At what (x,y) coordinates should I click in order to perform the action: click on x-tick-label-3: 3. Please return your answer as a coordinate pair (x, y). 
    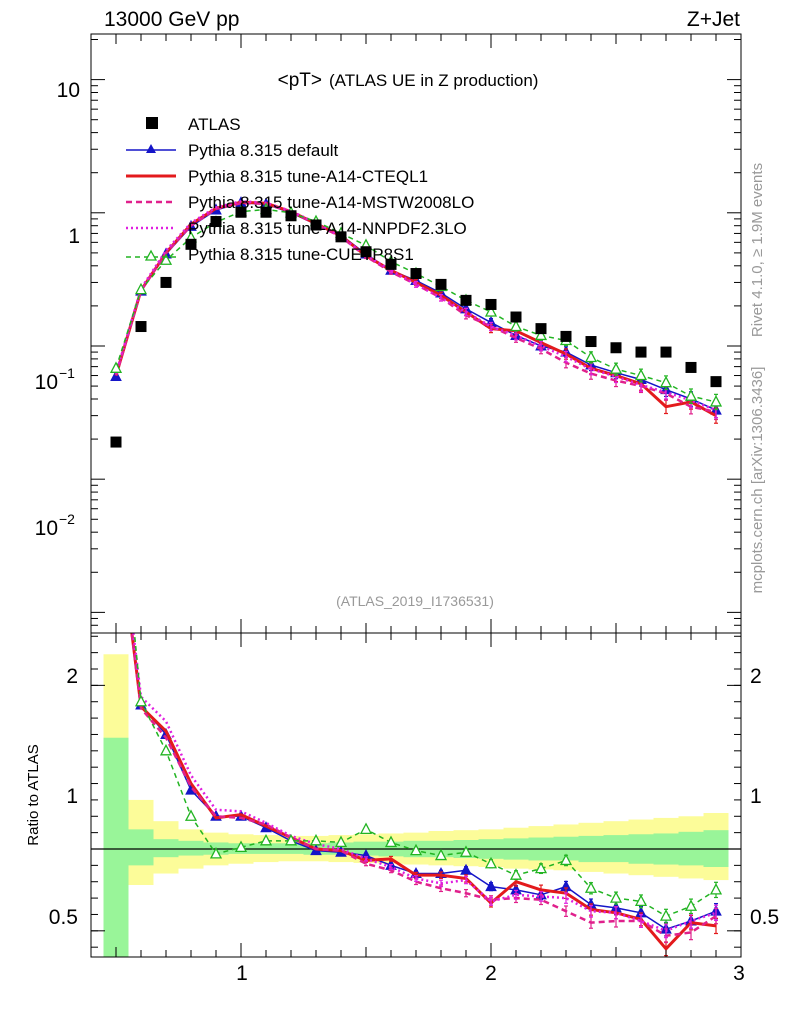
    Looking at the image, I should click on (739, 973).